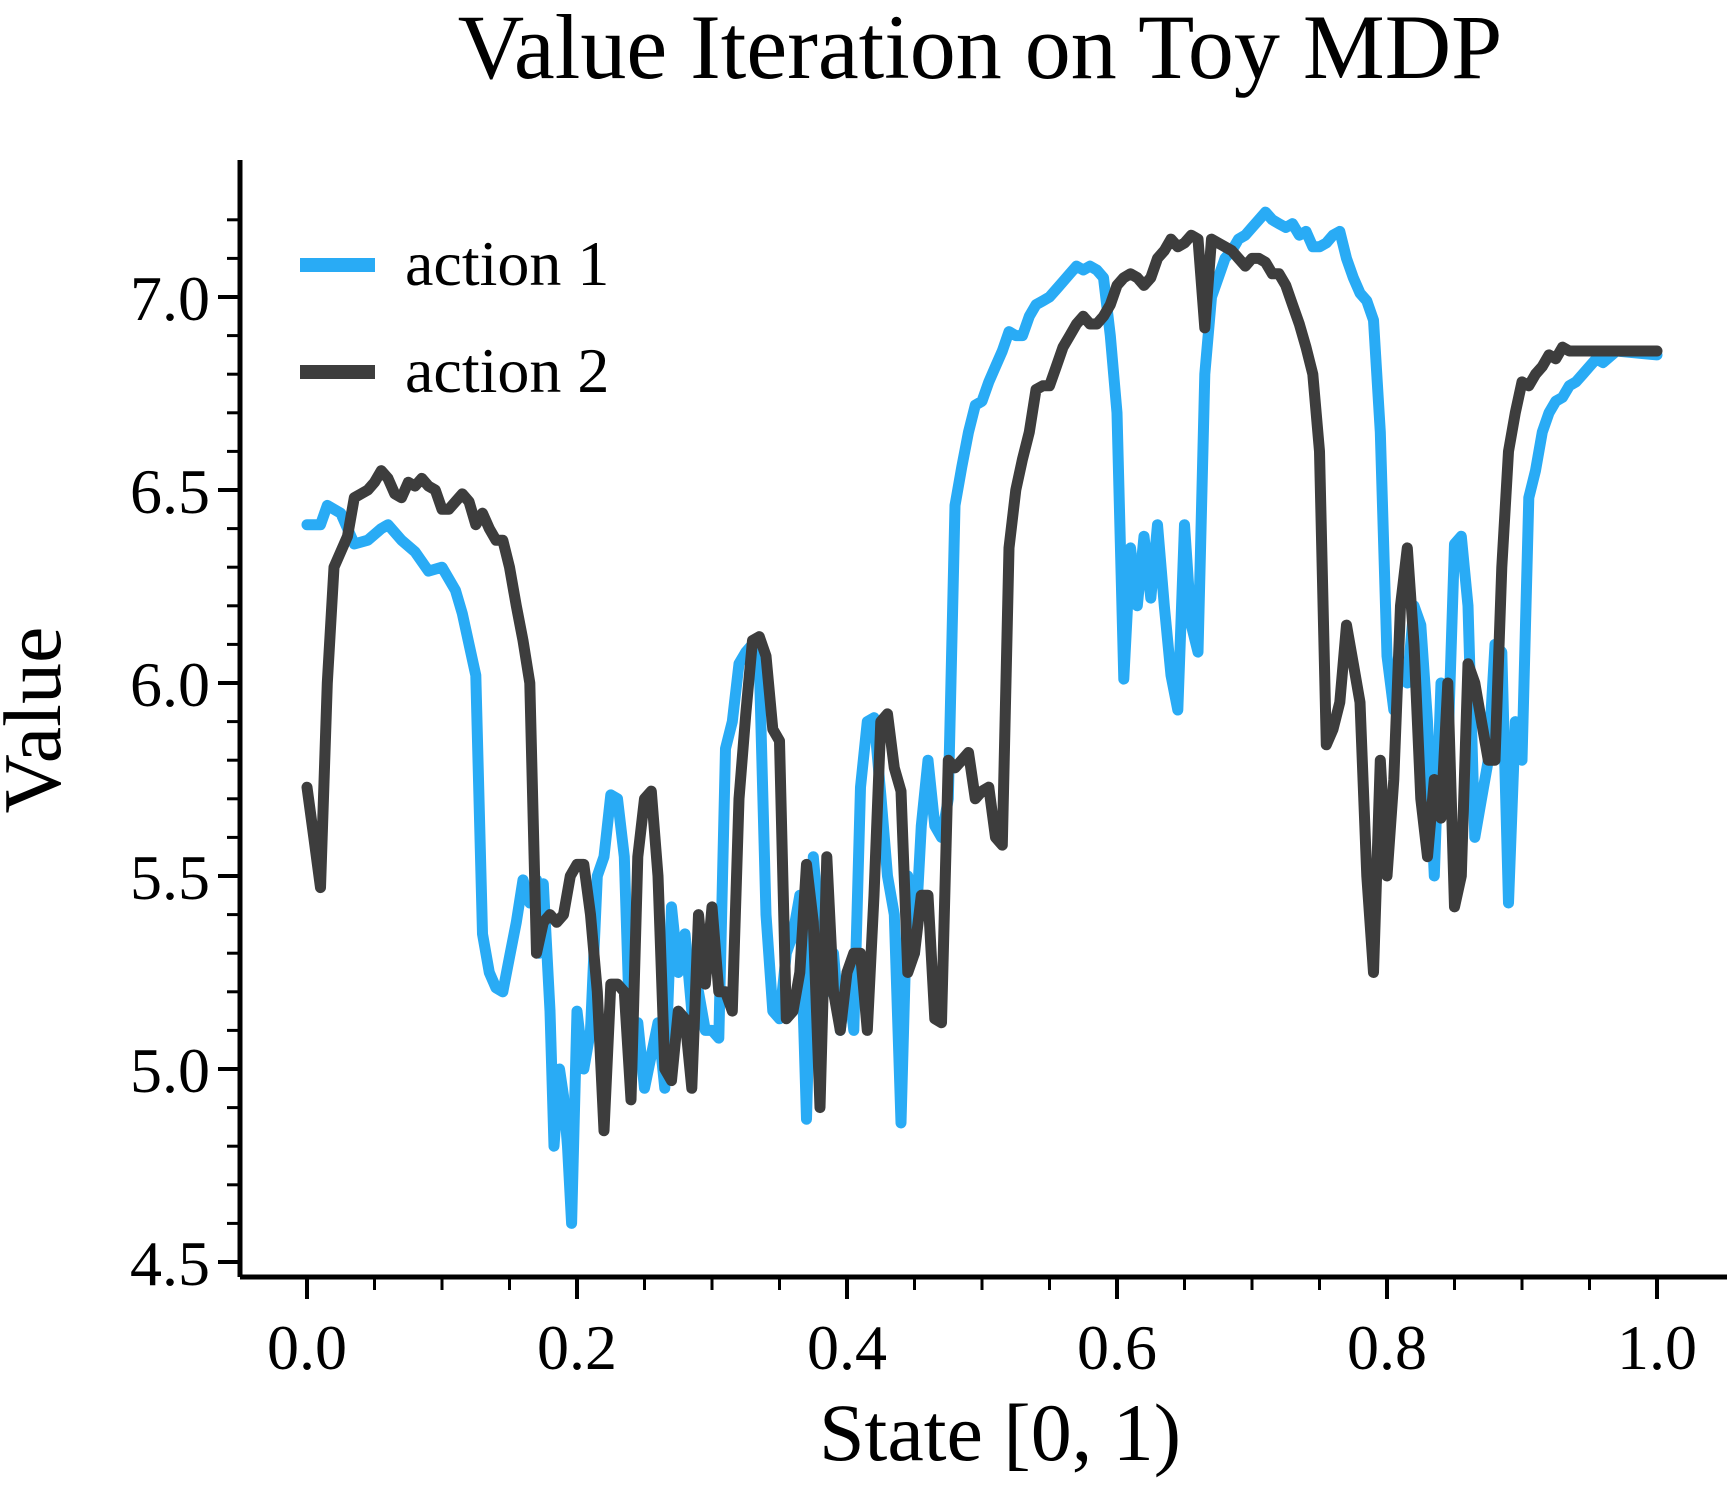  I want to click on x-tick-label: 1.0, so click(1657, 1347).